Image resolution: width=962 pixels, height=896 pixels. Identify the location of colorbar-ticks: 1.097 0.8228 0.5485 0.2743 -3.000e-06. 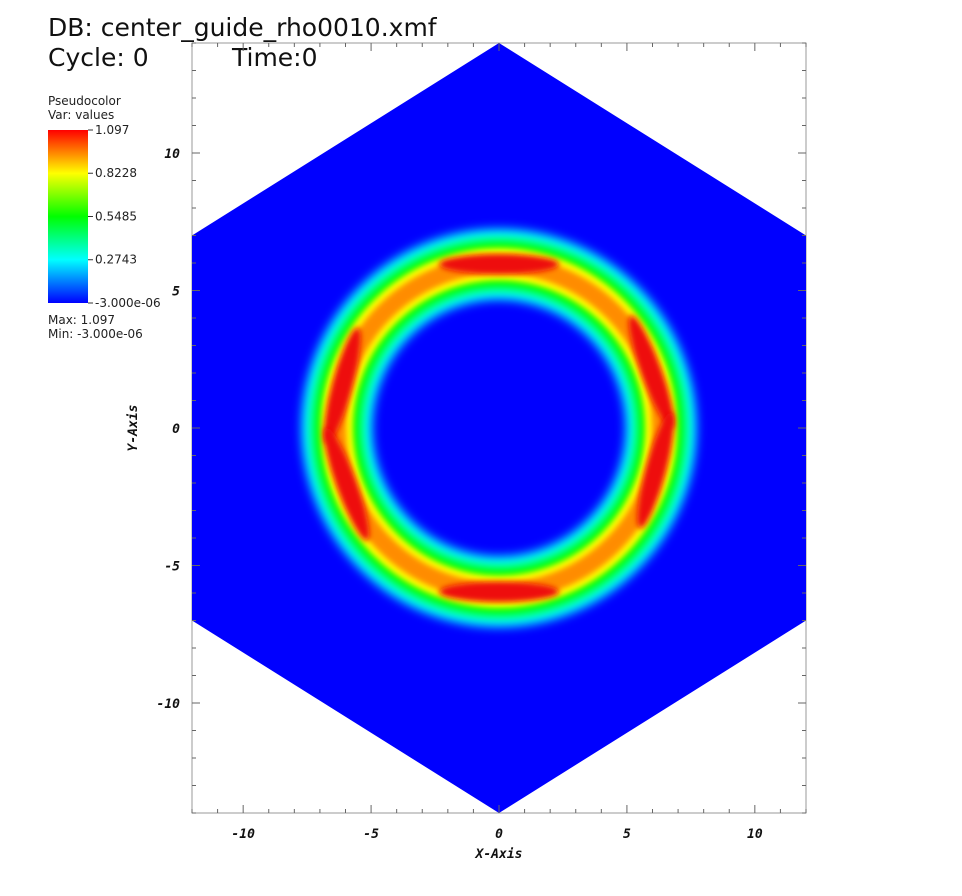
(124, 216).